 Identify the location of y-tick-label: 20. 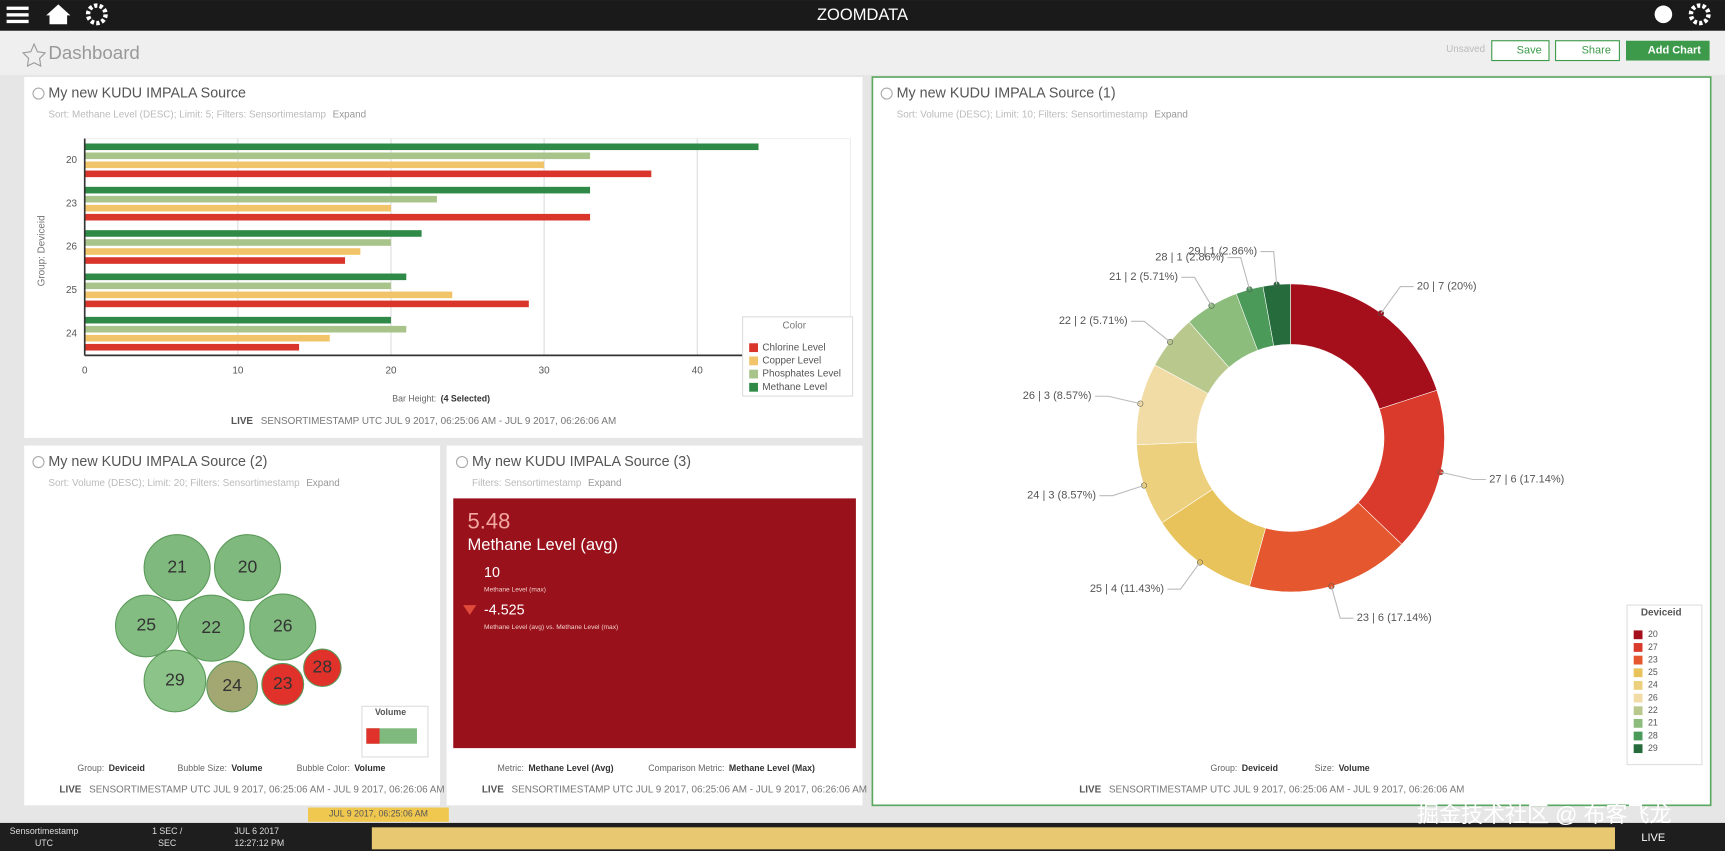
(72, 160).